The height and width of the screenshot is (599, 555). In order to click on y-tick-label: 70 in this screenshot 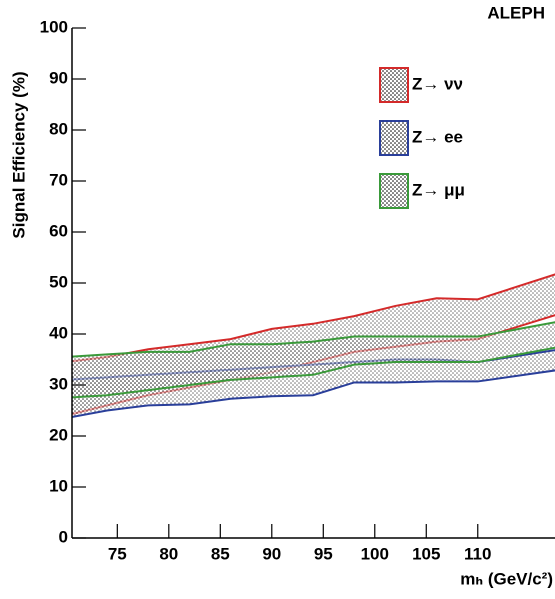, I will do `click(58, 179)`.